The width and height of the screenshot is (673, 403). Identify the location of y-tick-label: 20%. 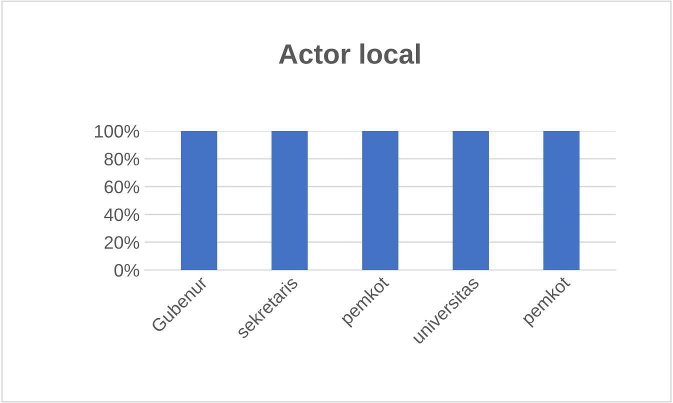
(122, 242).